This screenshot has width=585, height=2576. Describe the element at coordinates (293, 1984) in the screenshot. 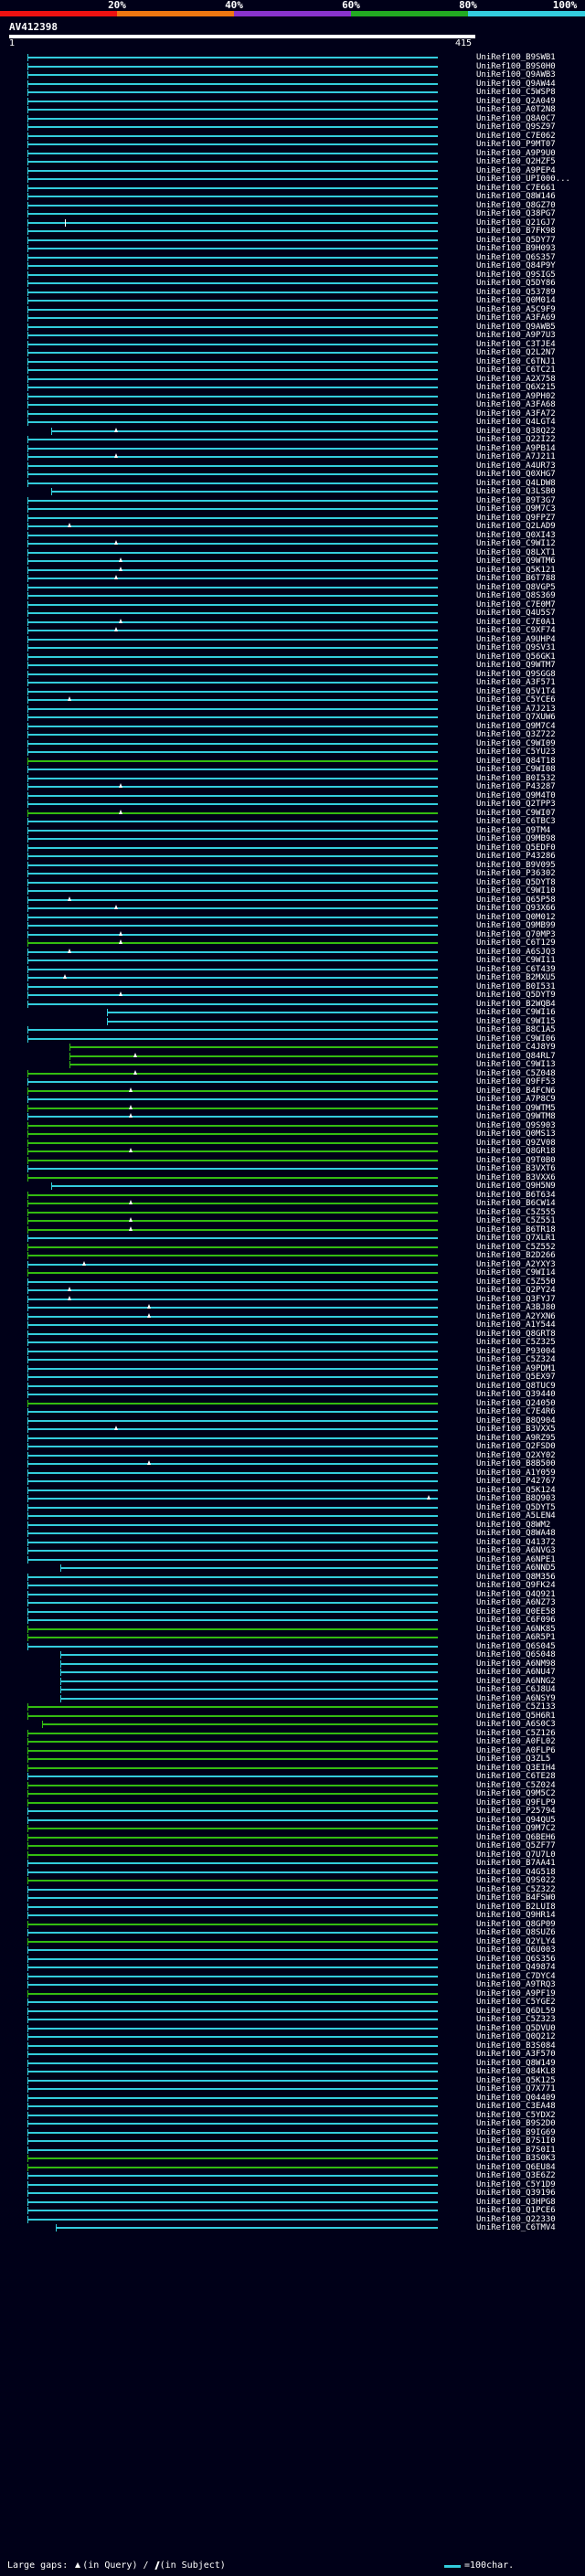

I see `hit-row: UniRef100_A9TRQ3` at that location.